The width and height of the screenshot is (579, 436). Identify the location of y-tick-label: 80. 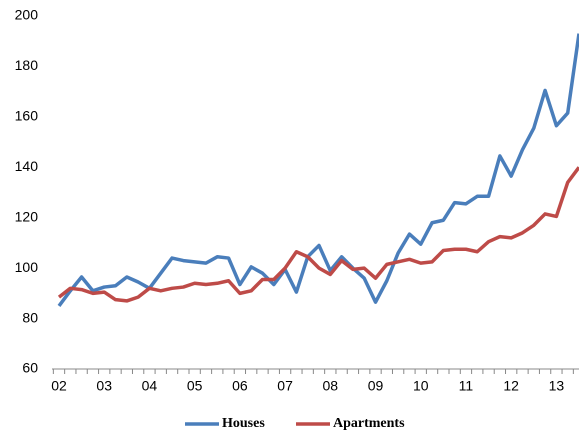
(30, 317).